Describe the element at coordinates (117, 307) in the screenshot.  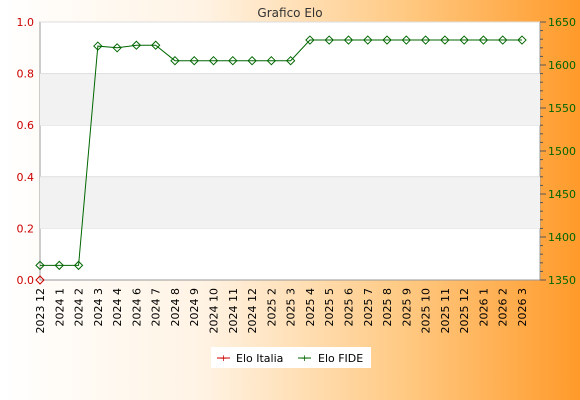
I see `x-tick-label: 2024 4` at that location.